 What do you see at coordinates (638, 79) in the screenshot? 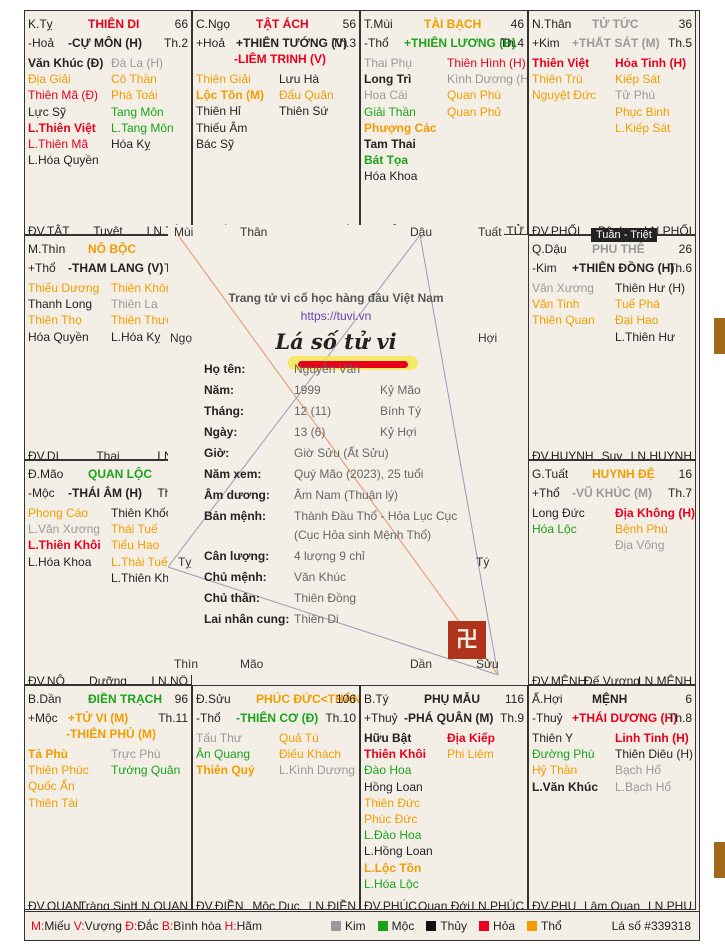
I see `minor-star: Kiếp Sát` at bounding box center [638, 79].